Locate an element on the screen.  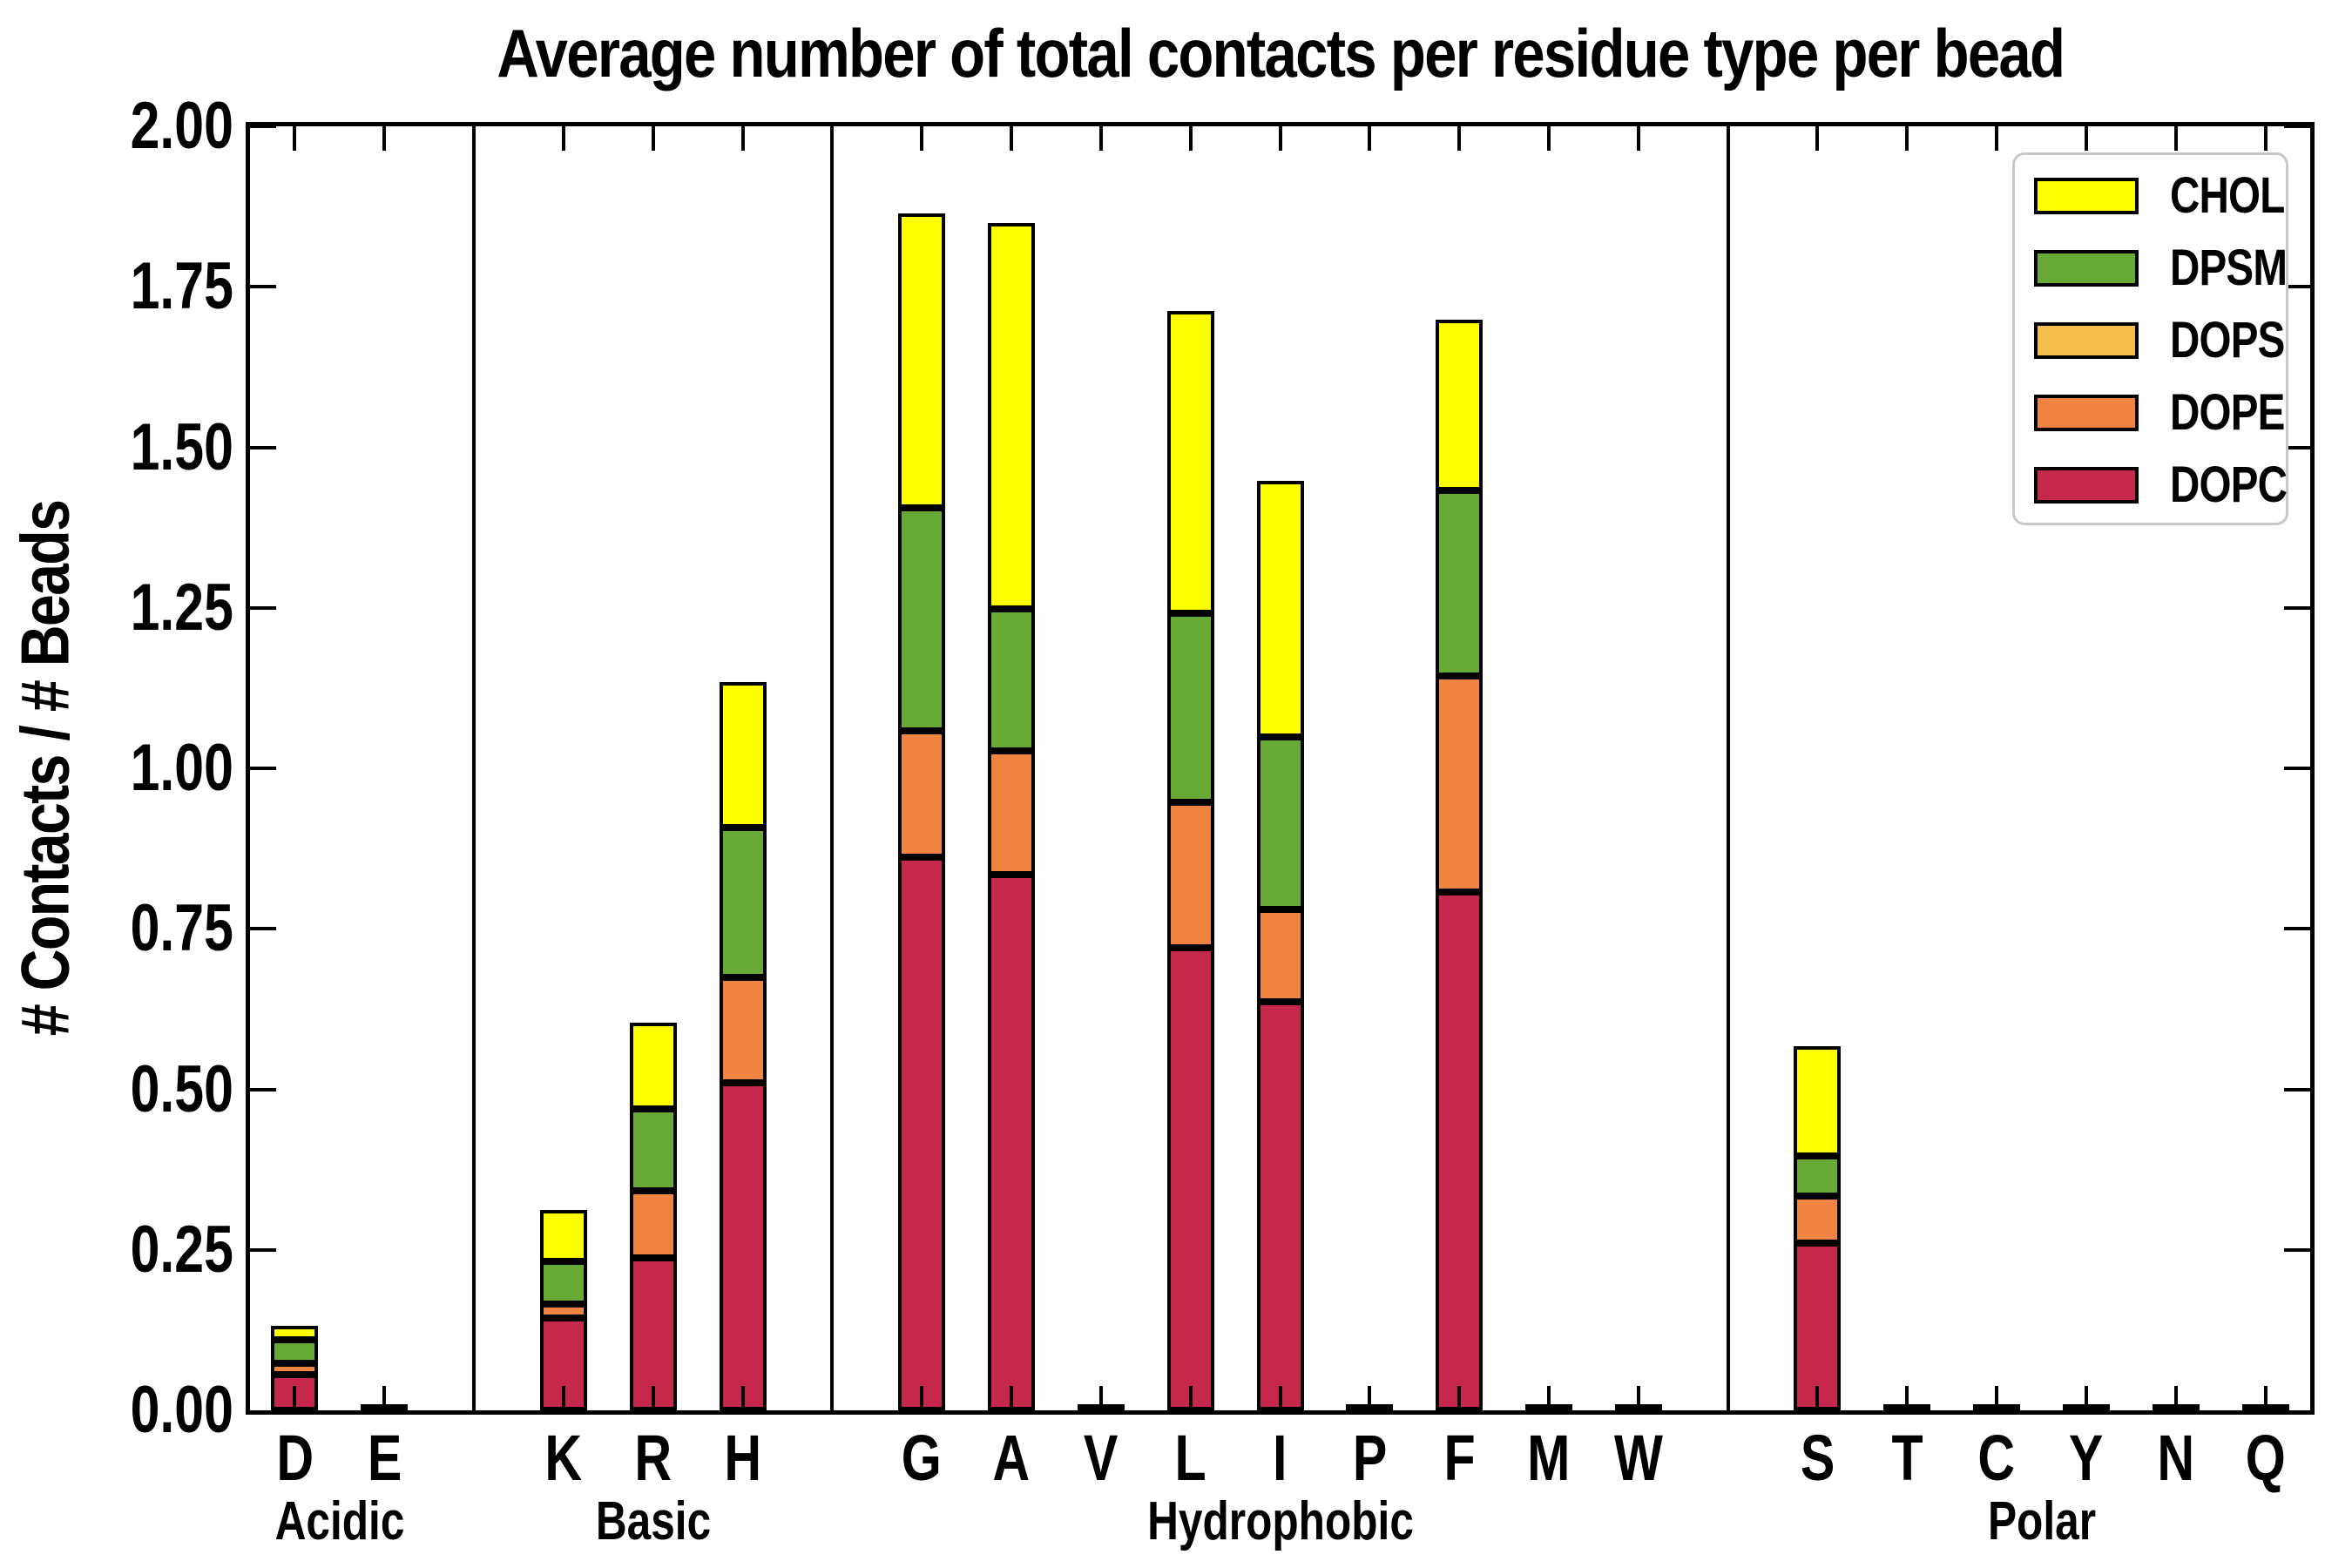
legend-label-dops: DOPS is located at coordinates (2239, 340).